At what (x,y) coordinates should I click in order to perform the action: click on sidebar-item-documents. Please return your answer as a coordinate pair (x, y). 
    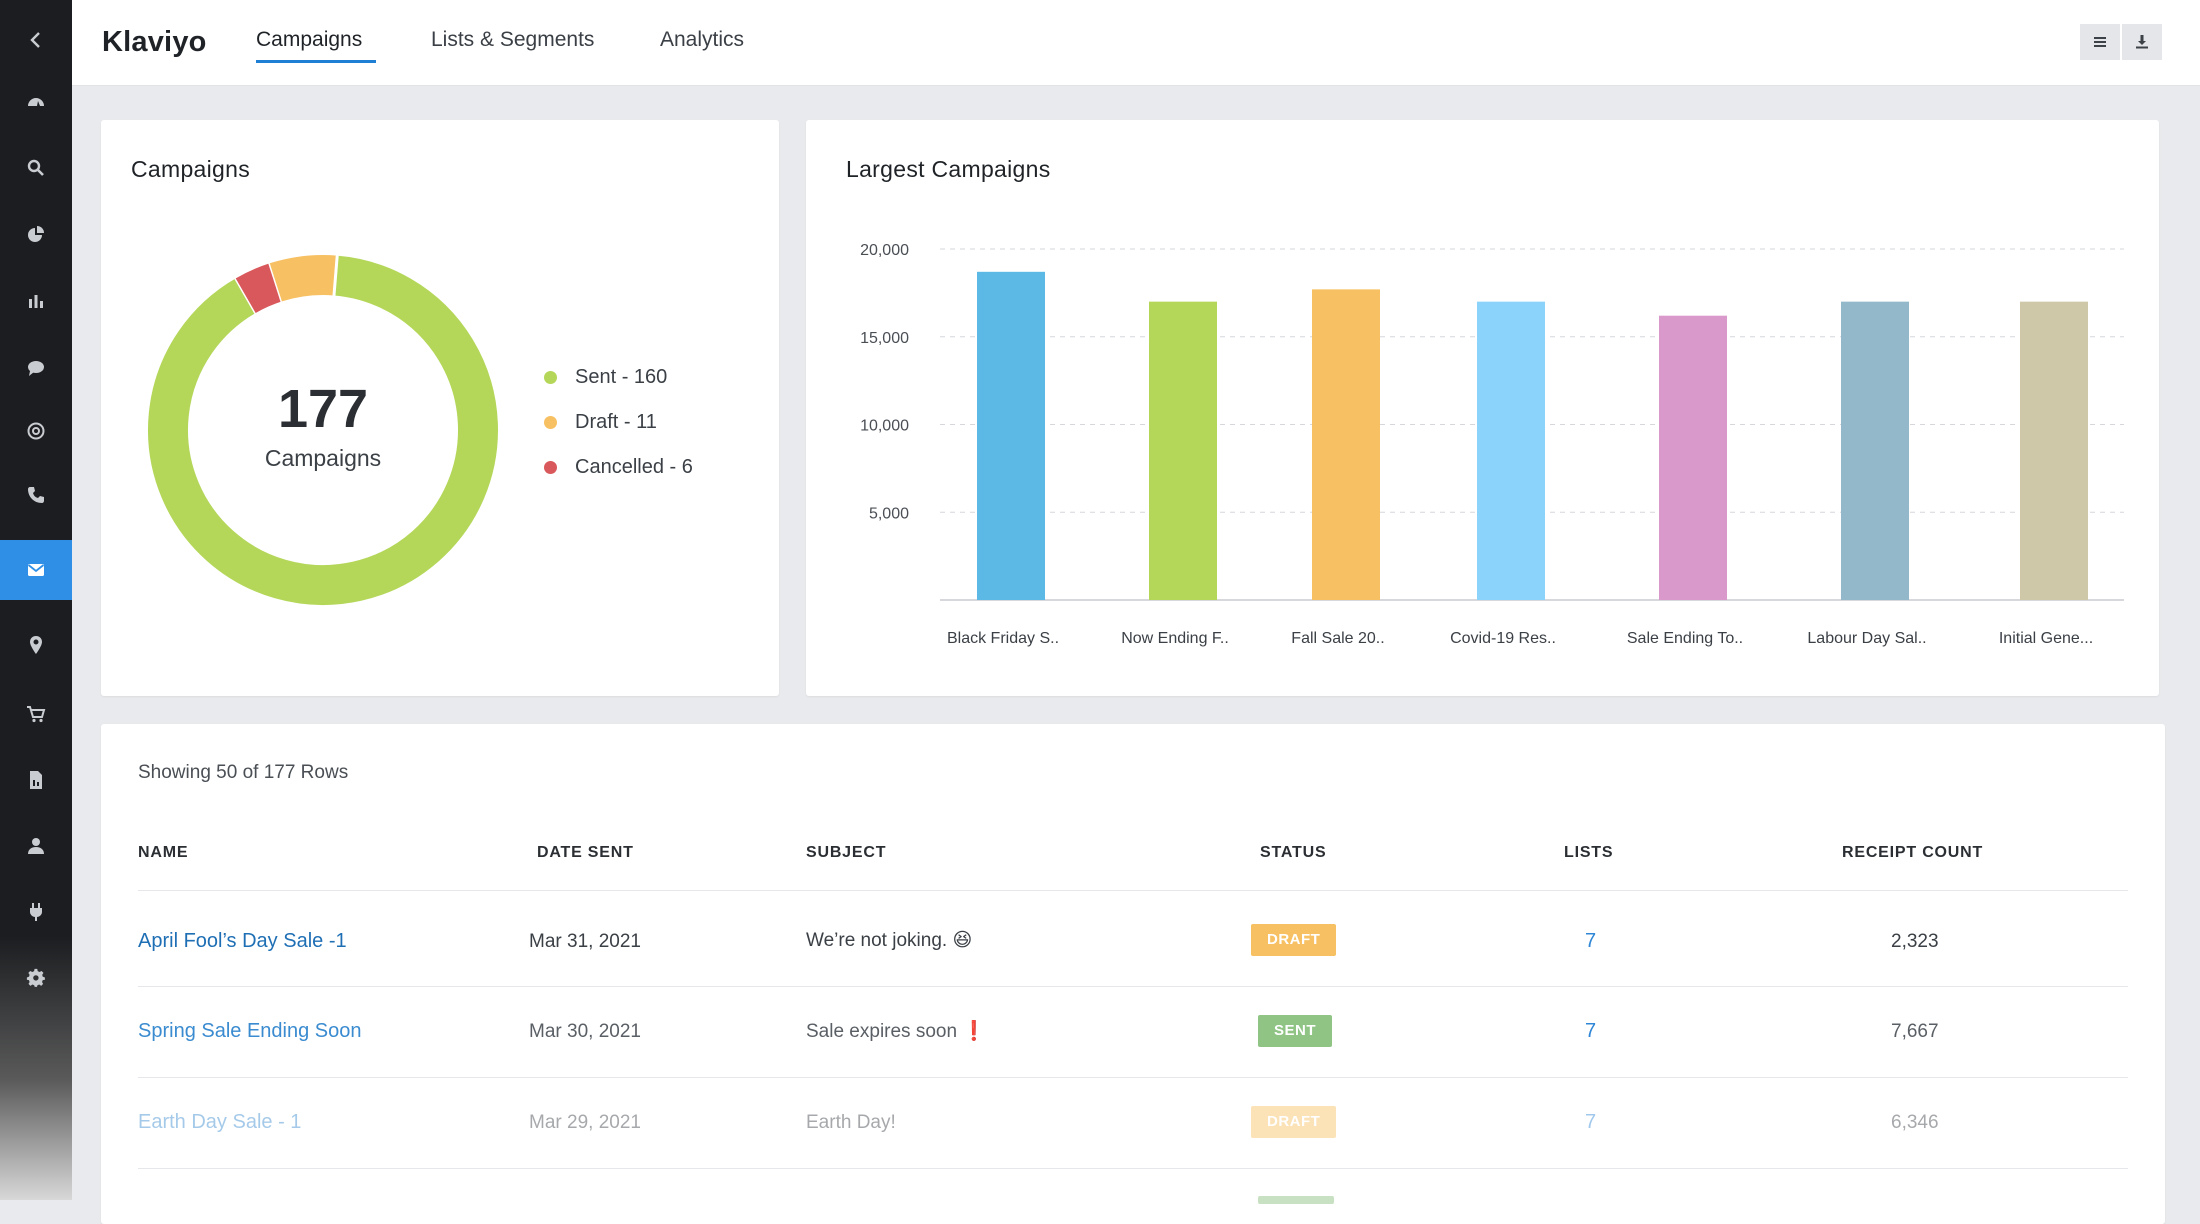
    Looking at the image, I should click on (36, 780).